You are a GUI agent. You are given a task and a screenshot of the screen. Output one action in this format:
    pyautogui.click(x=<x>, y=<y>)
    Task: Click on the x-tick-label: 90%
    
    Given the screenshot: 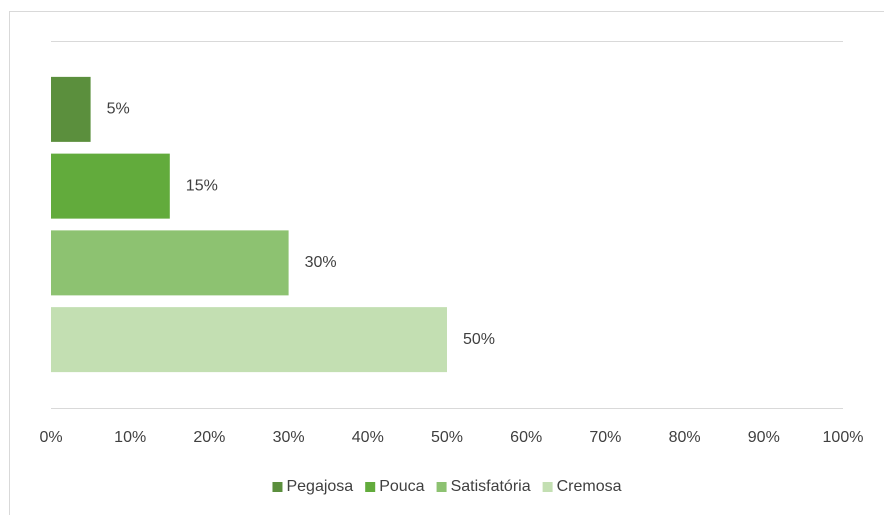 What is the action you would take?
    pyautogui.click(x=764, y=437)
    